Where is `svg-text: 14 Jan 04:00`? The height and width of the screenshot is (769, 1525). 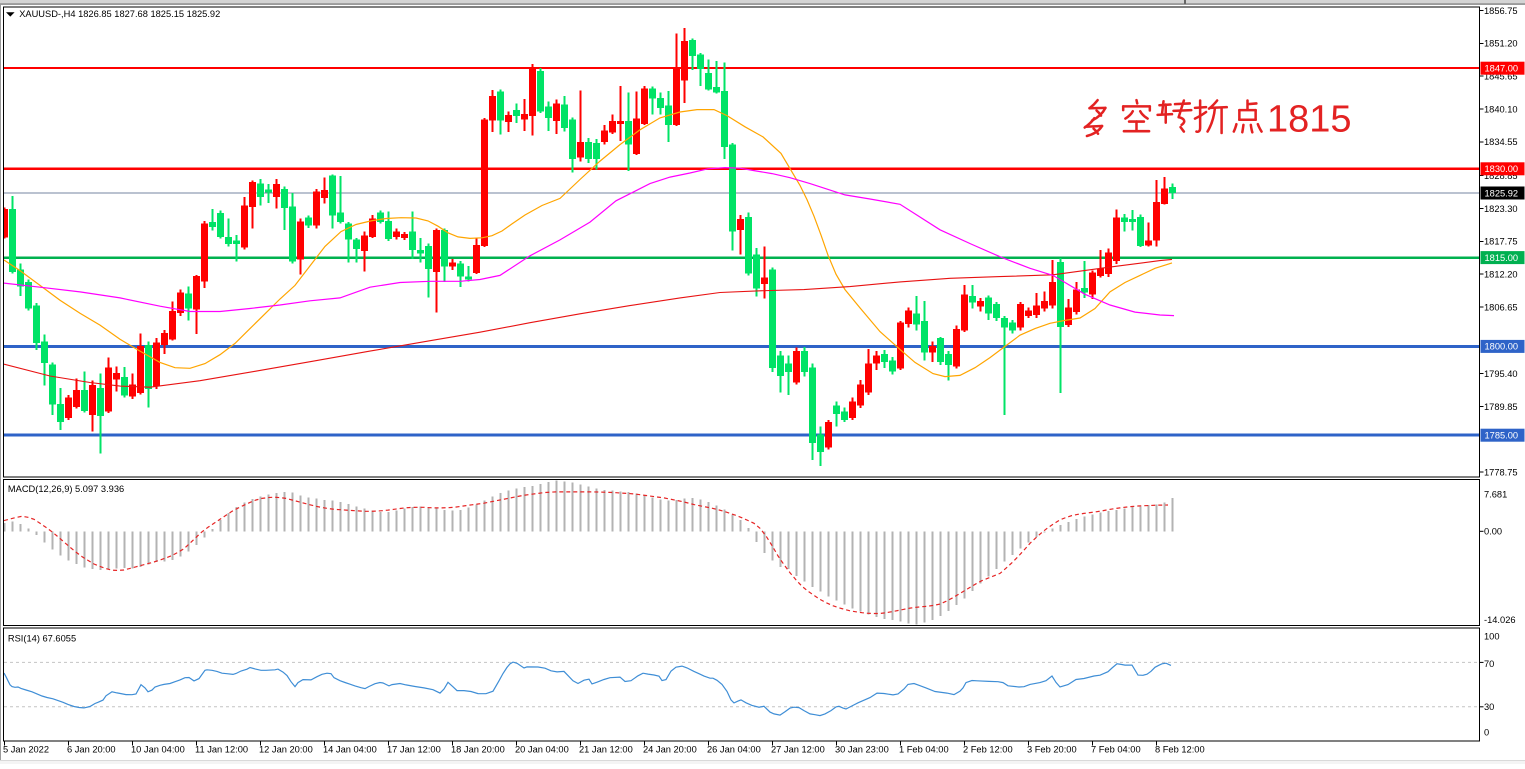
svg-text: 14 Jan 04:00 is located at coordinates (350, 750).